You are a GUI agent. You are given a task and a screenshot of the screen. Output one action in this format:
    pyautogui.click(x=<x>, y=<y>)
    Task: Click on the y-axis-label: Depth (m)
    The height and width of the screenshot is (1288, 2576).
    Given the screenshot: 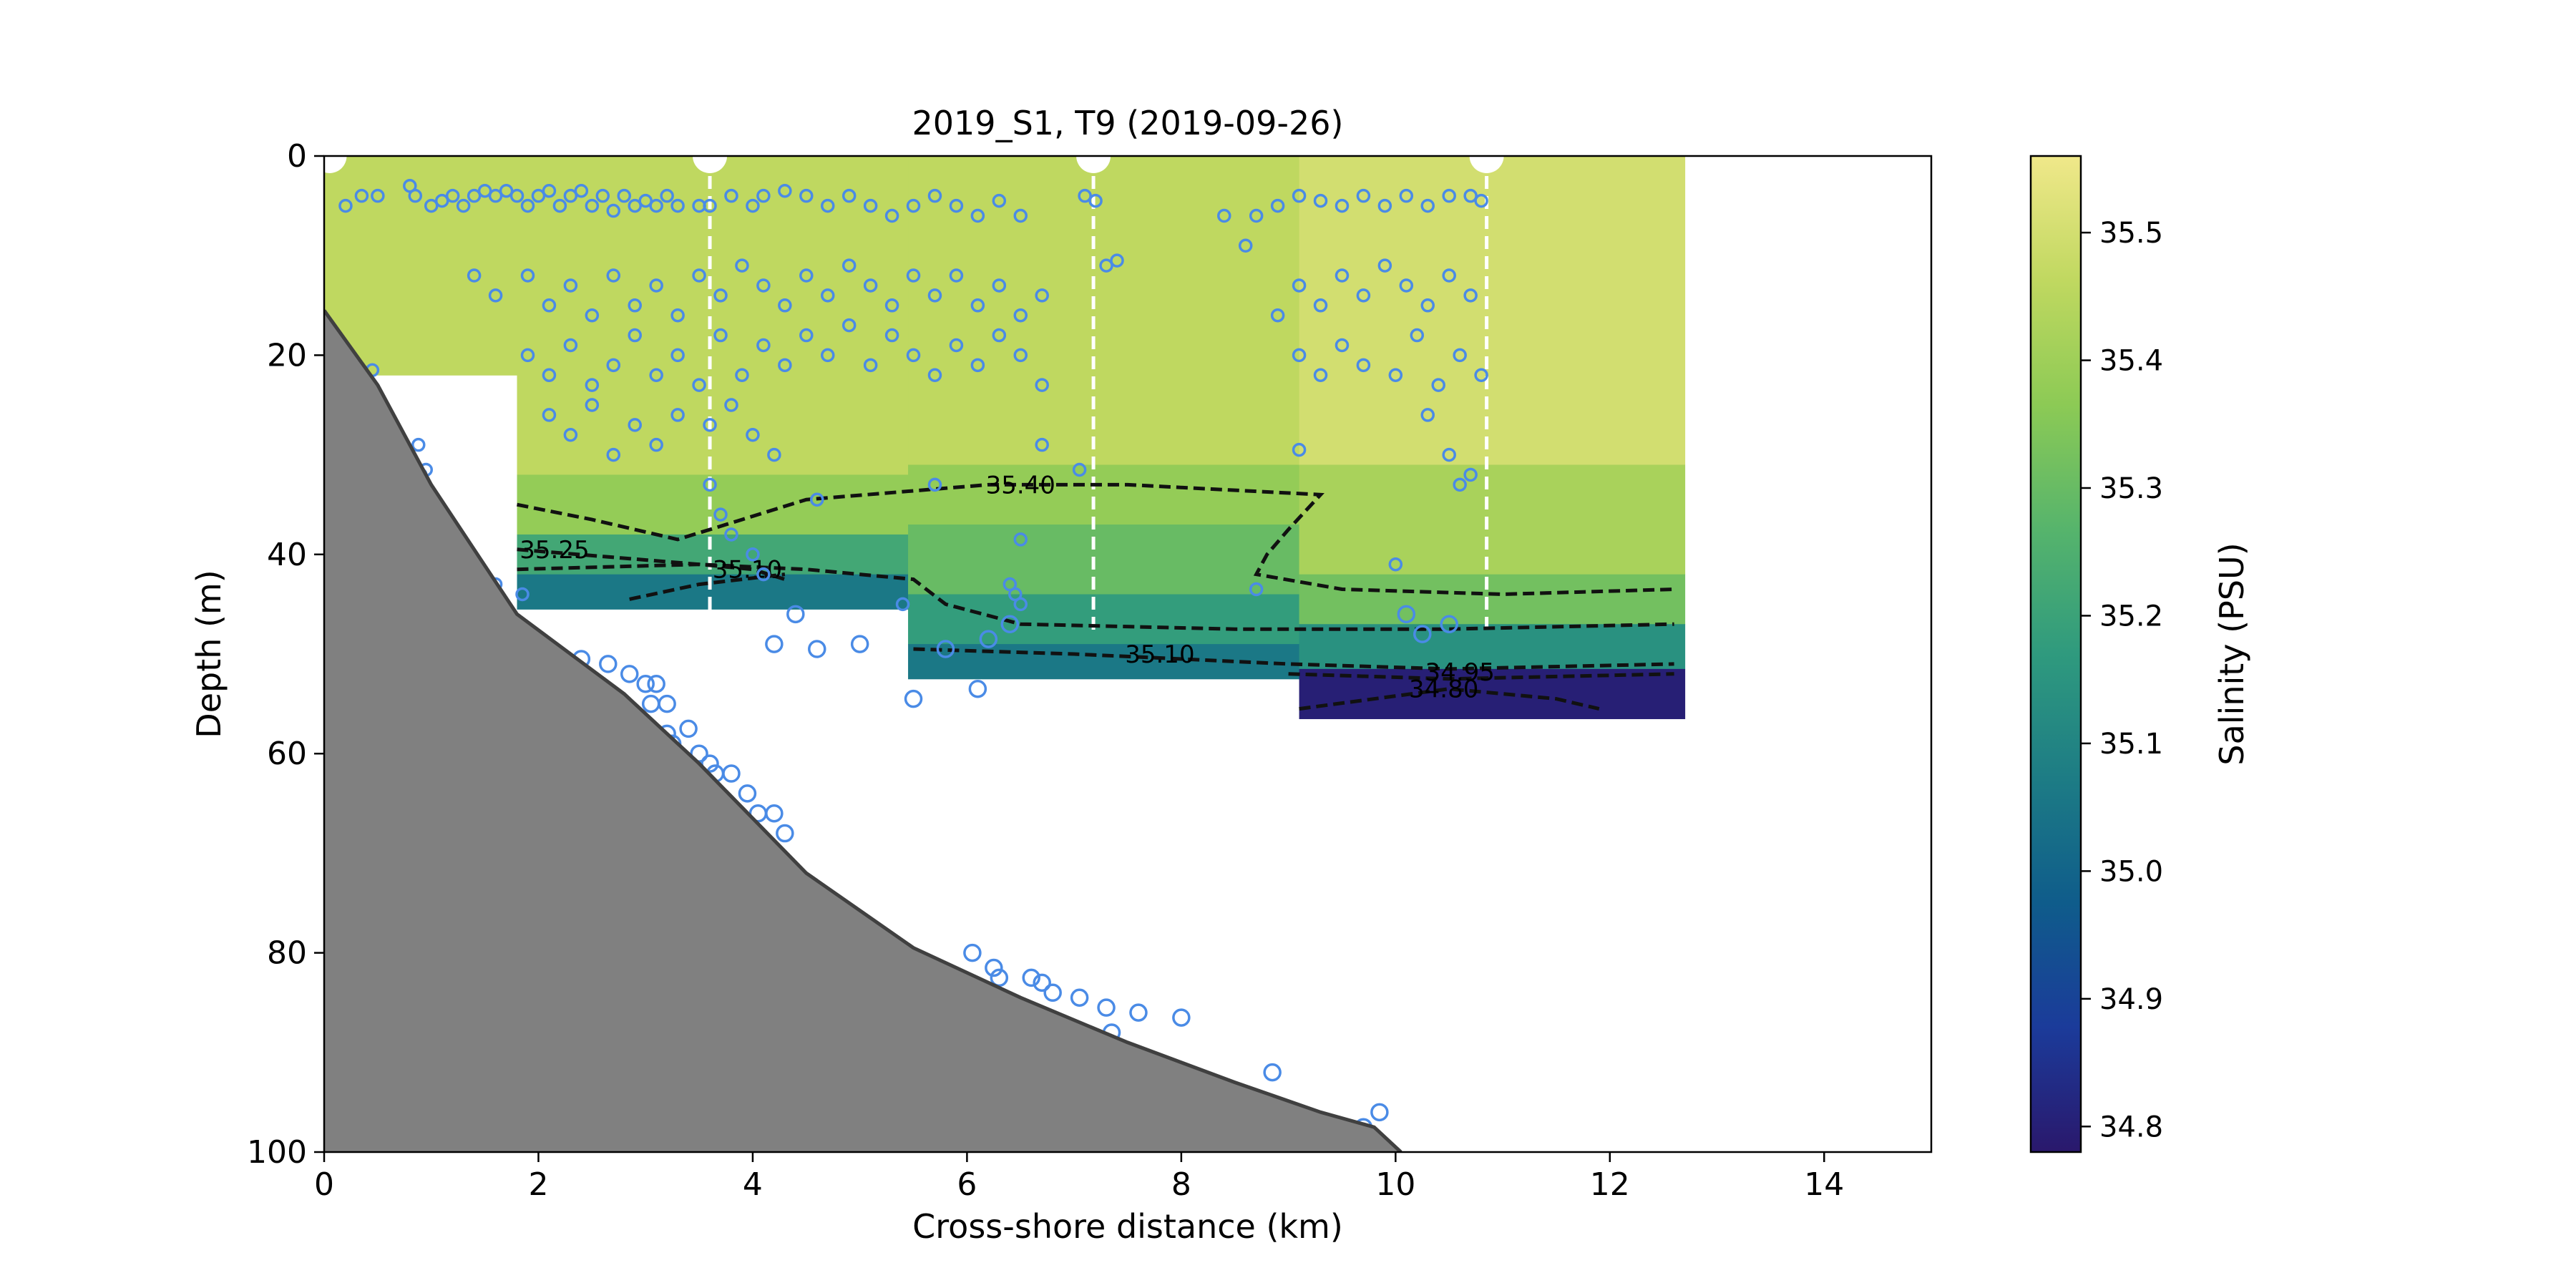 What is the action you would take?
    pyautogui.click(x=209, y=654)
    